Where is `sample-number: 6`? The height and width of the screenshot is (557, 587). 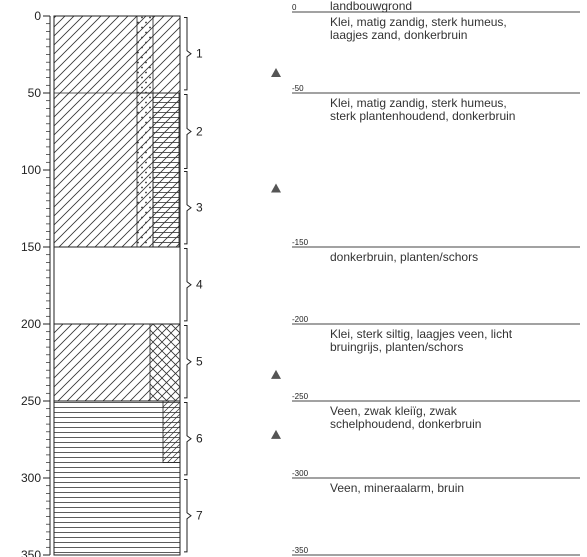
sample-number: 6 is located at coordinates (199, 439).